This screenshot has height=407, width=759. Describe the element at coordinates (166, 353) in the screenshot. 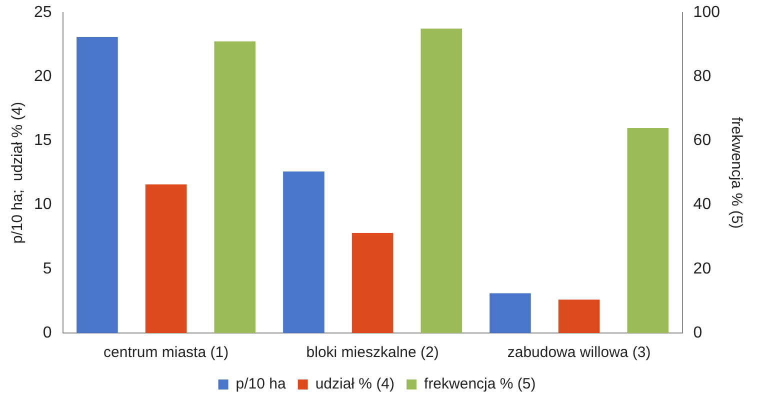

I see `x-tick-label: centrum miasta (1)` at that location.